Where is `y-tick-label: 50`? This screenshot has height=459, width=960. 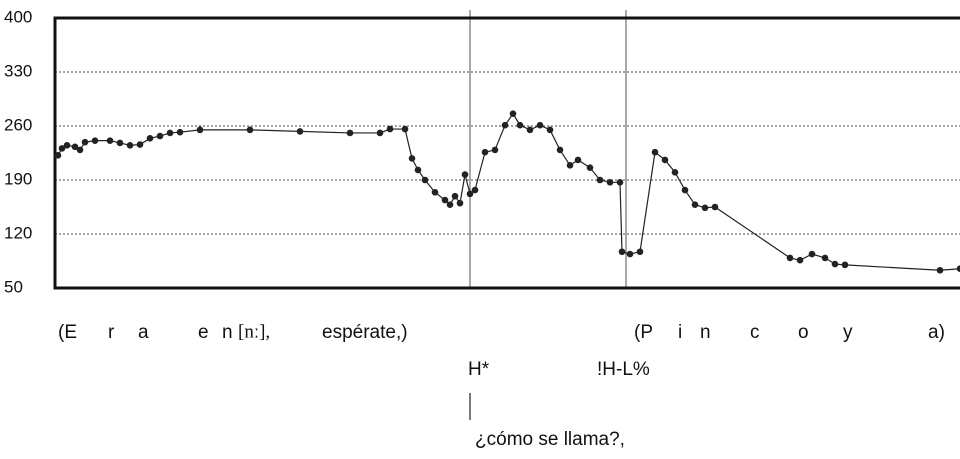 y-tick-label: 50 is located at coordinates (13, 286).